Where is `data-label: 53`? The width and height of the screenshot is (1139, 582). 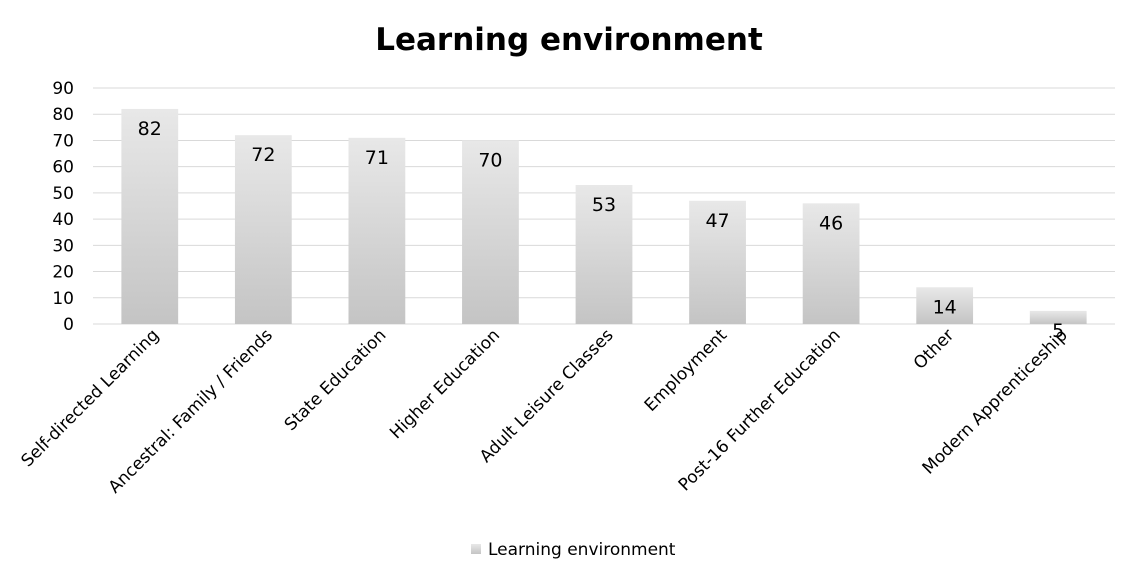 data-label: 53 is located at coordinates (604, 205).